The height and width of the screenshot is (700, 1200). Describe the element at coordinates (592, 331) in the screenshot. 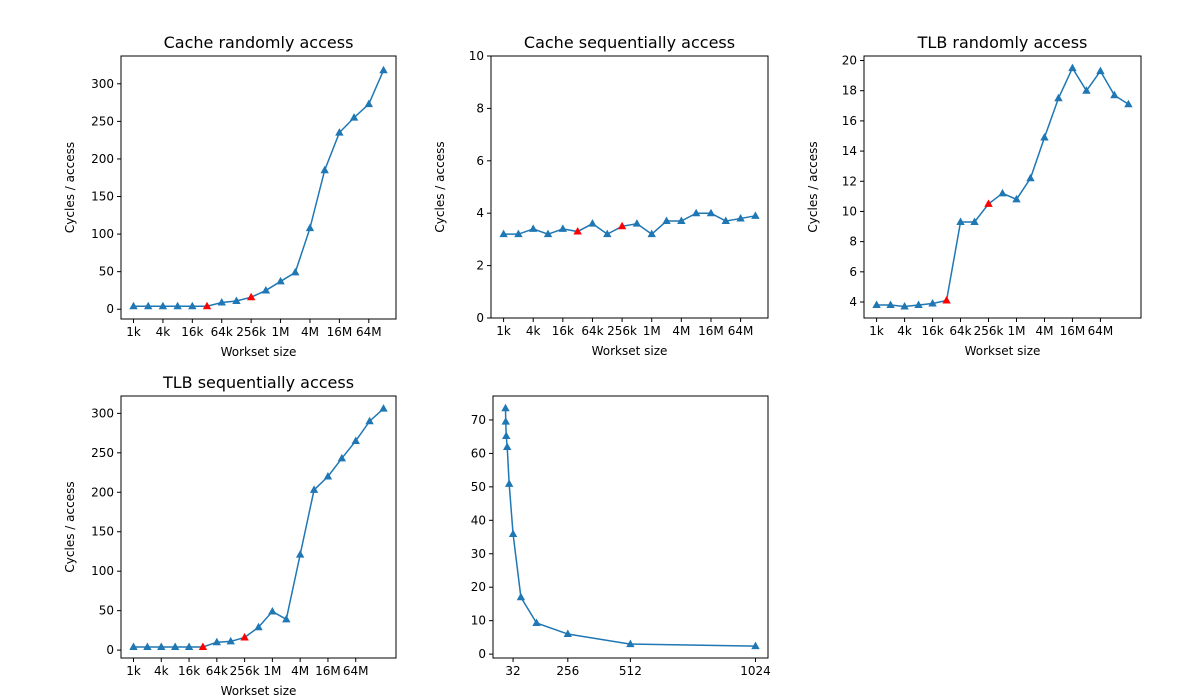

I see `x-tick-label: 64k` at that location.